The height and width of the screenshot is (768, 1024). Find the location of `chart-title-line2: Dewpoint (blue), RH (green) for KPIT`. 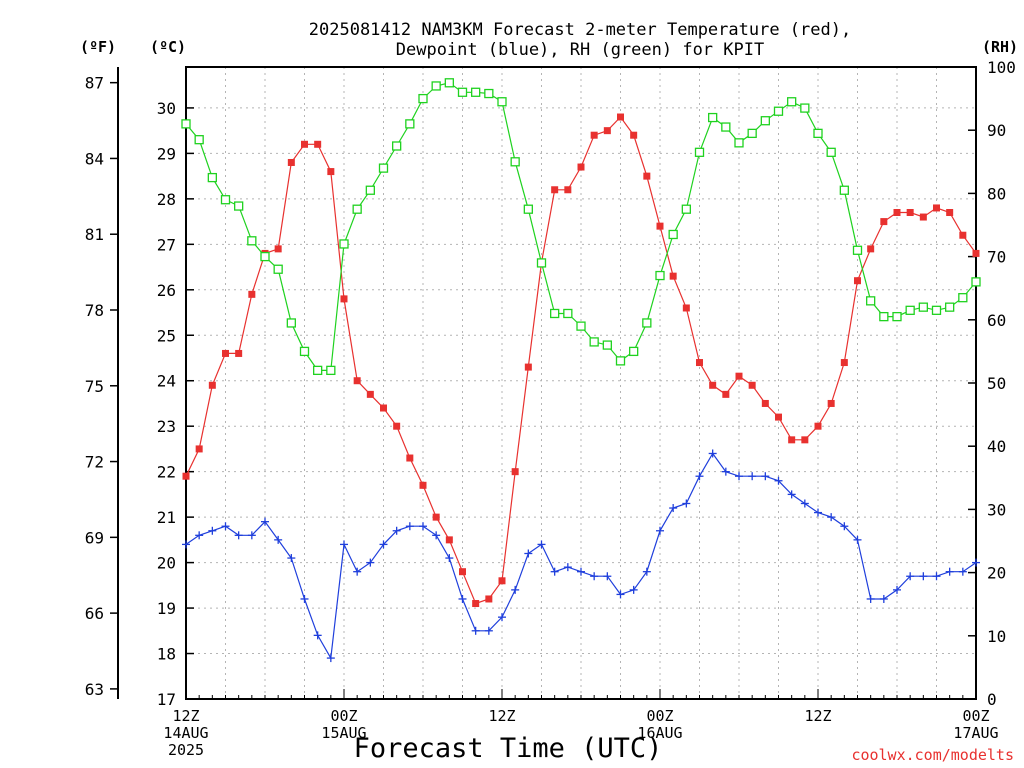

chart-title-line2: Dewpoint (blue), RH (green) for KPIT is located at coordinates (580, 50).